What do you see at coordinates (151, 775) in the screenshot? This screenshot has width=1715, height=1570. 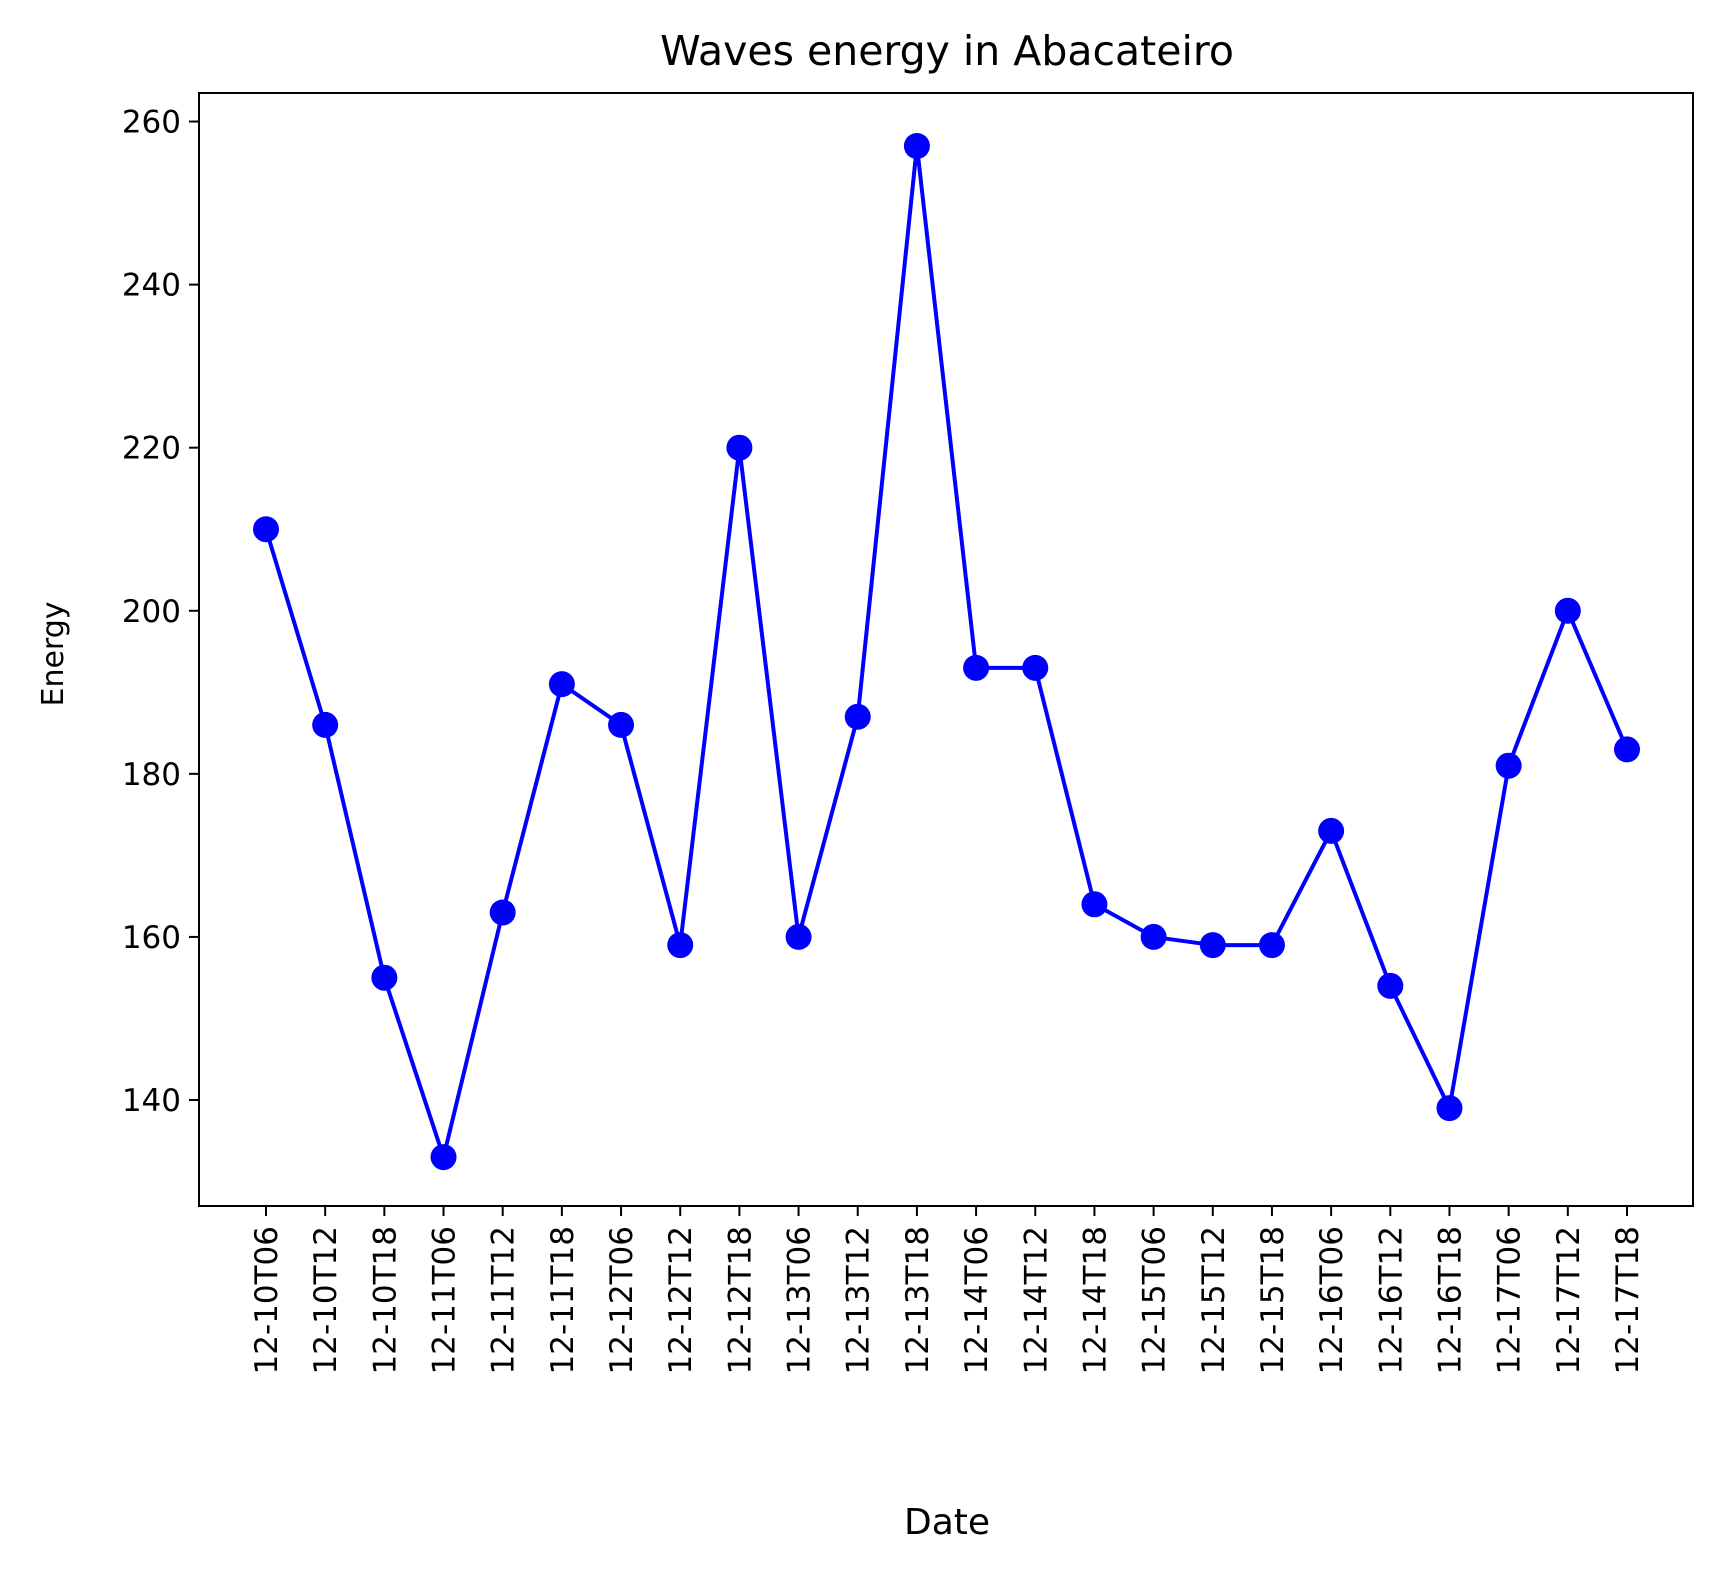 I see `y-tick-label: 180` at bounding box center [151, 775].